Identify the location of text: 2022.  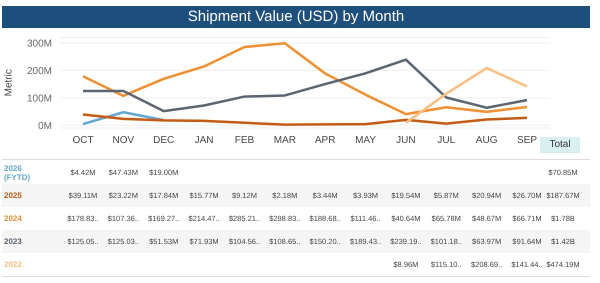
(13, 265).